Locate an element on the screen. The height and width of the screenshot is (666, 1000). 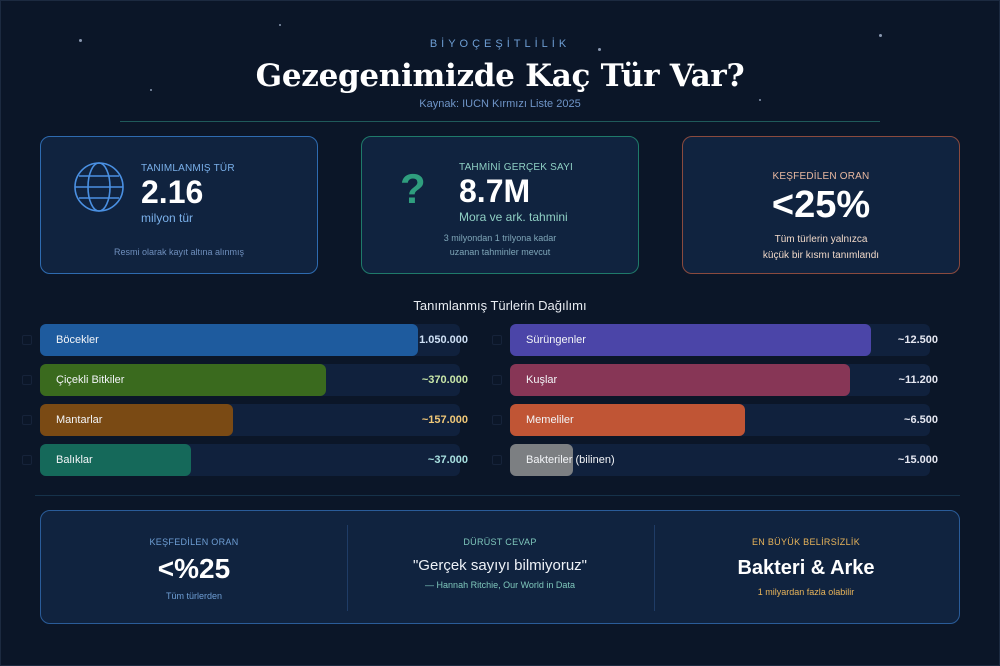
summary-label: KEŞFEDİLEN ORAN is located at coordinates (194, 542).